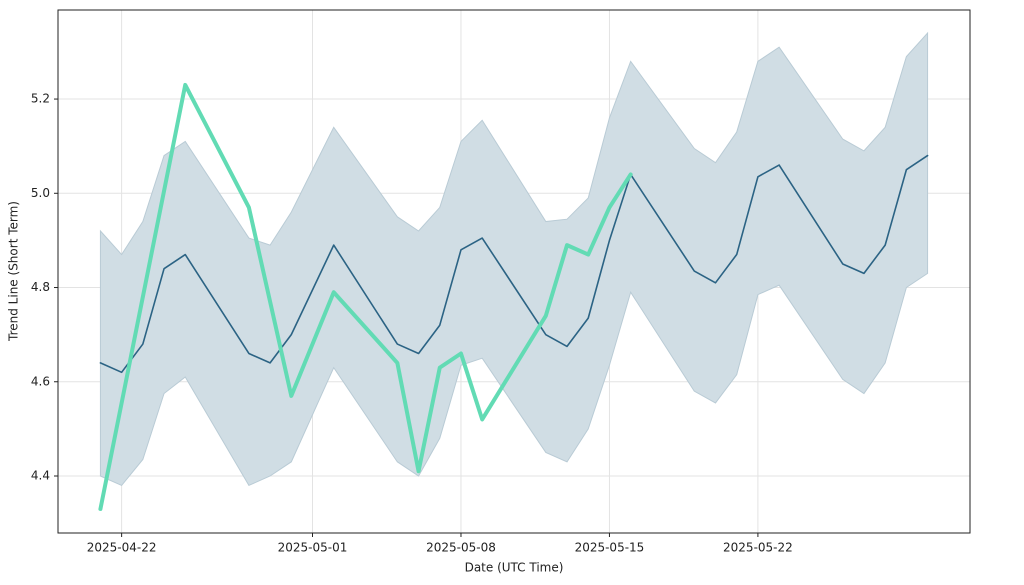 This screenshot has width=1024, height=585. Describe the element at coordinates (313, 548) in the screenshot. I see `x-tick-label: 2025-05-01` at that location.